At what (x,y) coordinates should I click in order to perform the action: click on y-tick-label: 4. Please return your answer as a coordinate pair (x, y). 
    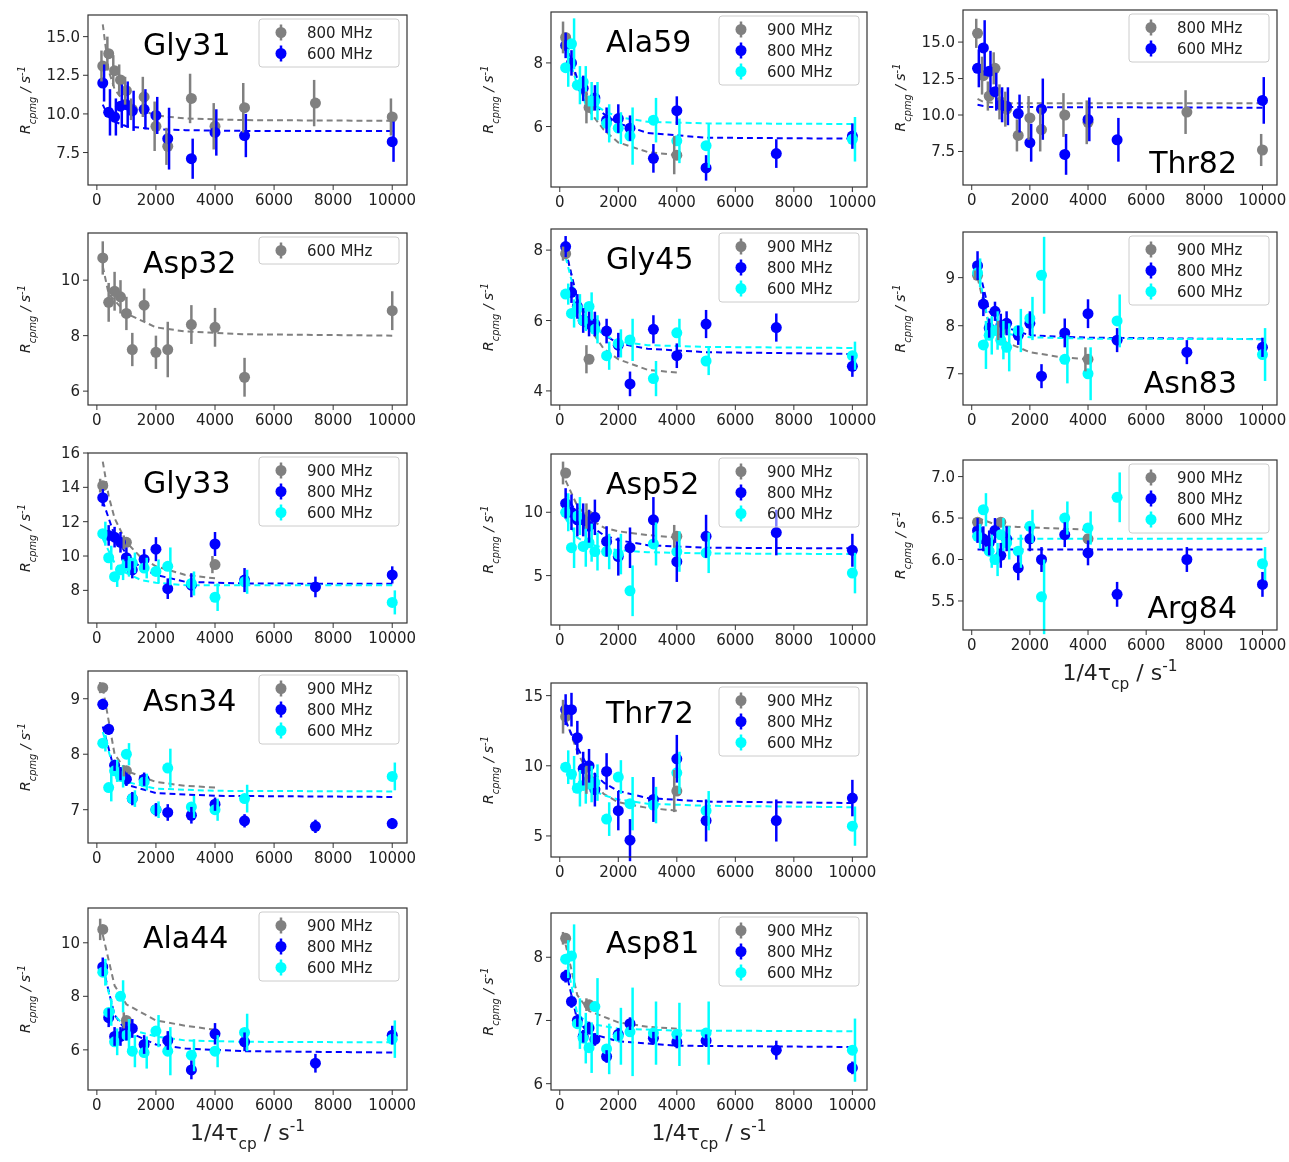
    Looking at the image, I should click on (538, 390).